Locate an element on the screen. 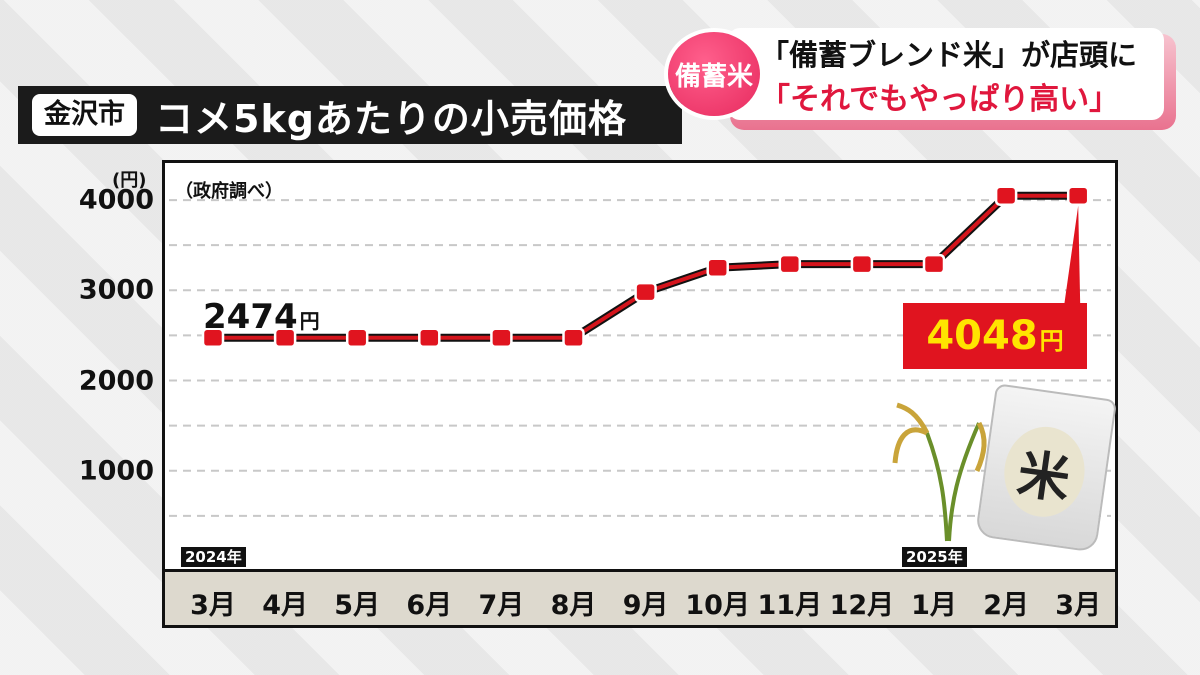  x-tick-label: 2月 is located at coordinates (1006, 605).